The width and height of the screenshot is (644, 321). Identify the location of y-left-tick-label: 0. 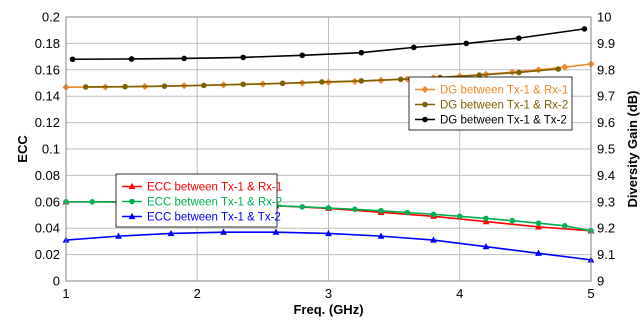
(56, 281).